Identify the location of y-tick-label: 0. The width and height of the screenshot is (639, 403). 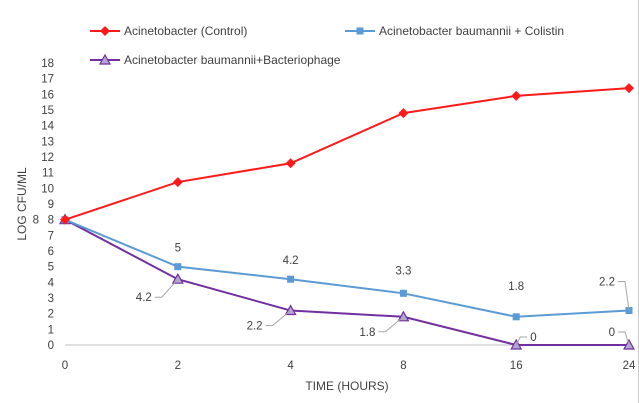
(51, 346).